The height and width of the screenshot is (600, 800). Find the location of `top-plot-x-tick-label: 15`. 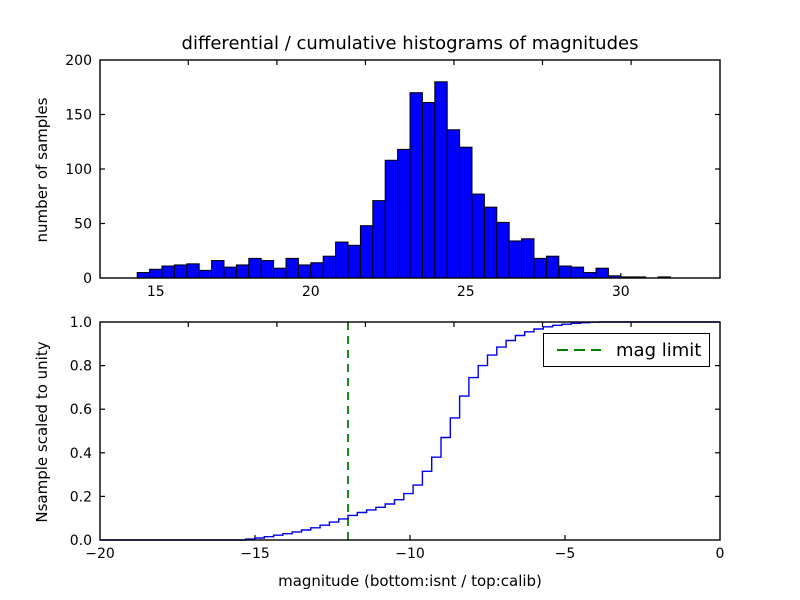

top-plot-x-tick-label: 15 is located at coordinates (156, 292).